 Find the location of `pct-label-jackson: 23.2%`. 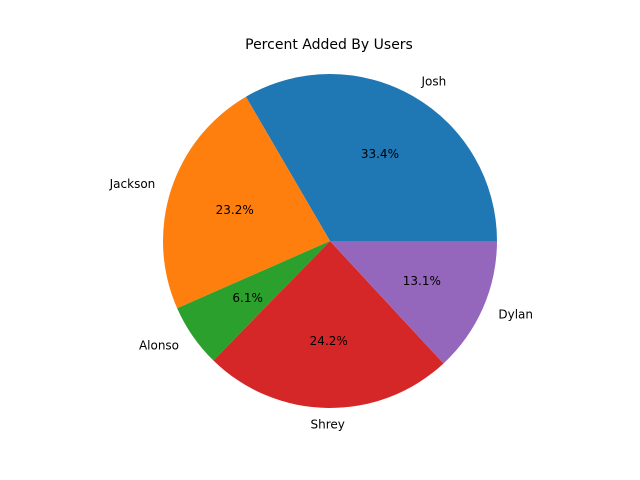

pct-label-jackson: 23.2% is located at coordinates (235, 210).